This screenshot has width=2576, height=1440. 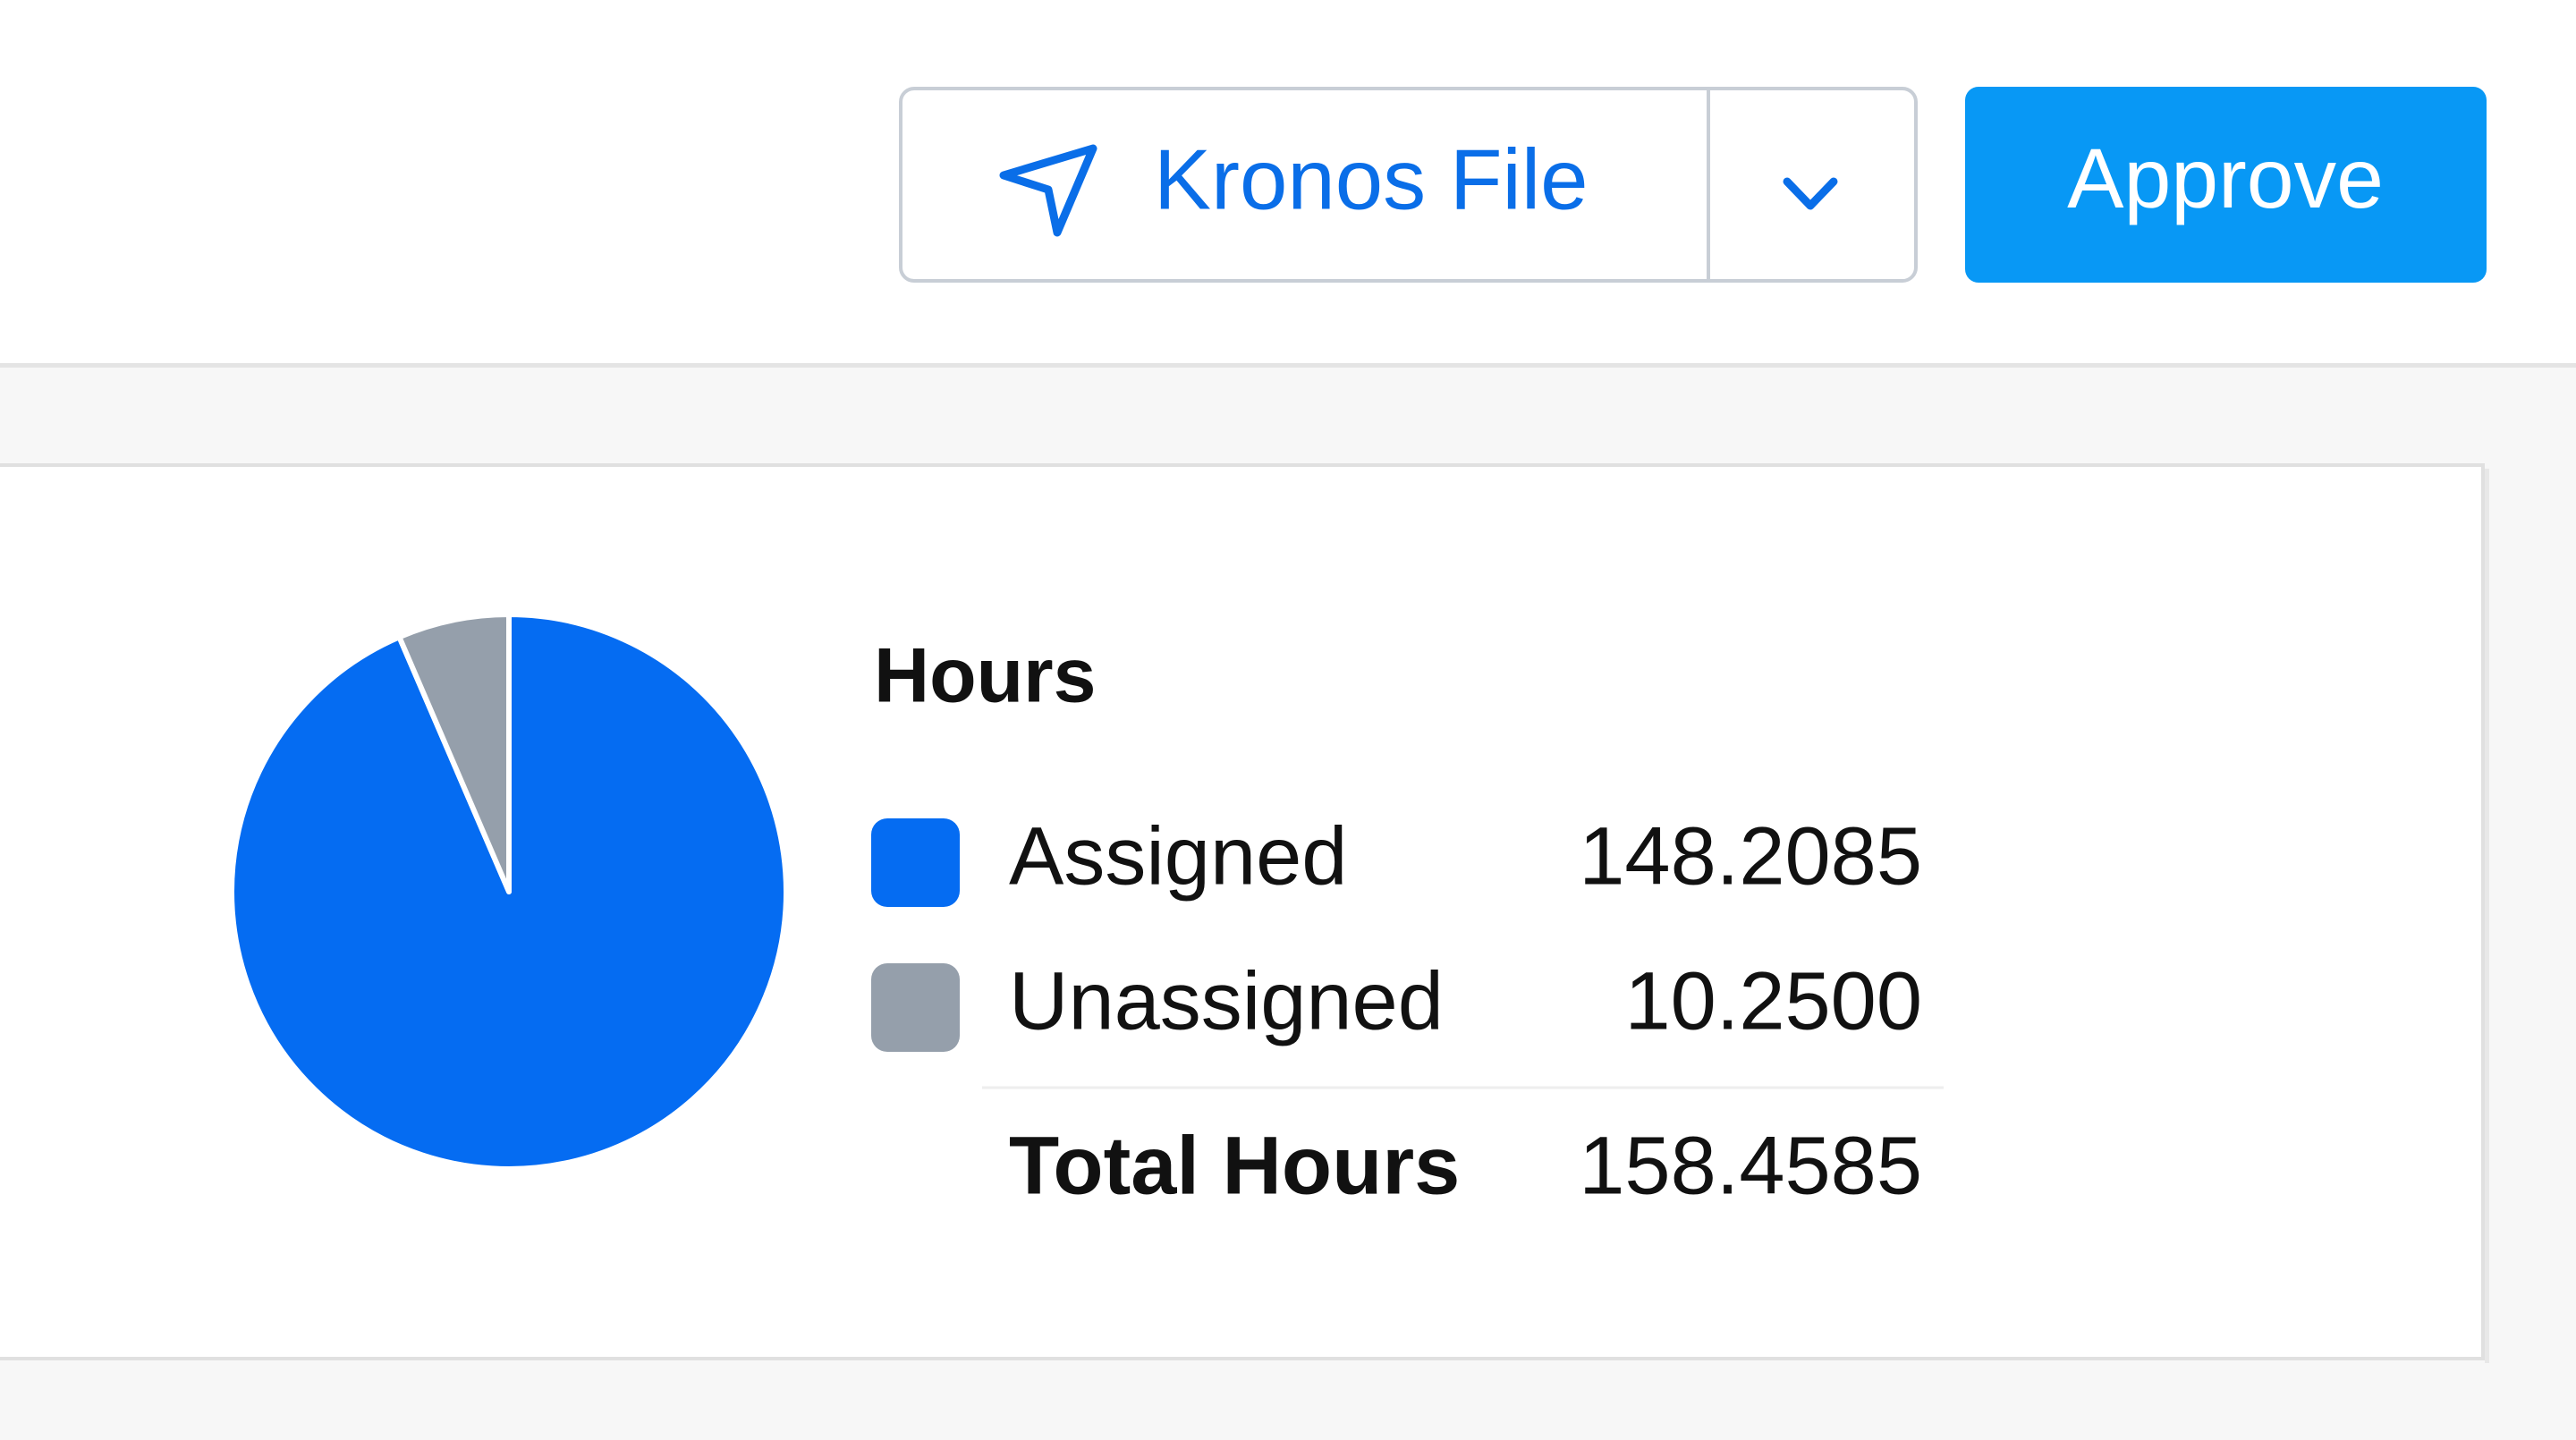 What do you see at coordinates (985, 676) in the screenshot?
I see `legend-title: Hours` at bounding box center [985, 676].